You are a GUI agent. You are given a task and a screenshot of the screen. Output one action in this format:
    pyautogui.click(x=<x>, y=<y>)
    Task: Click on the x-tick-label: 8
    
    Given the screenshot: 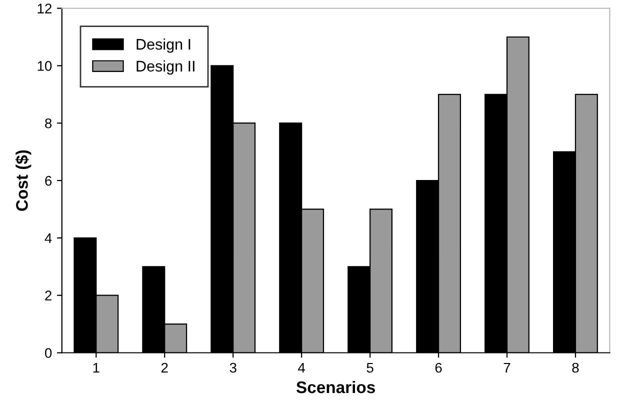 What is the action you would take?
    pyautogui.click(x=575, y=367)
    